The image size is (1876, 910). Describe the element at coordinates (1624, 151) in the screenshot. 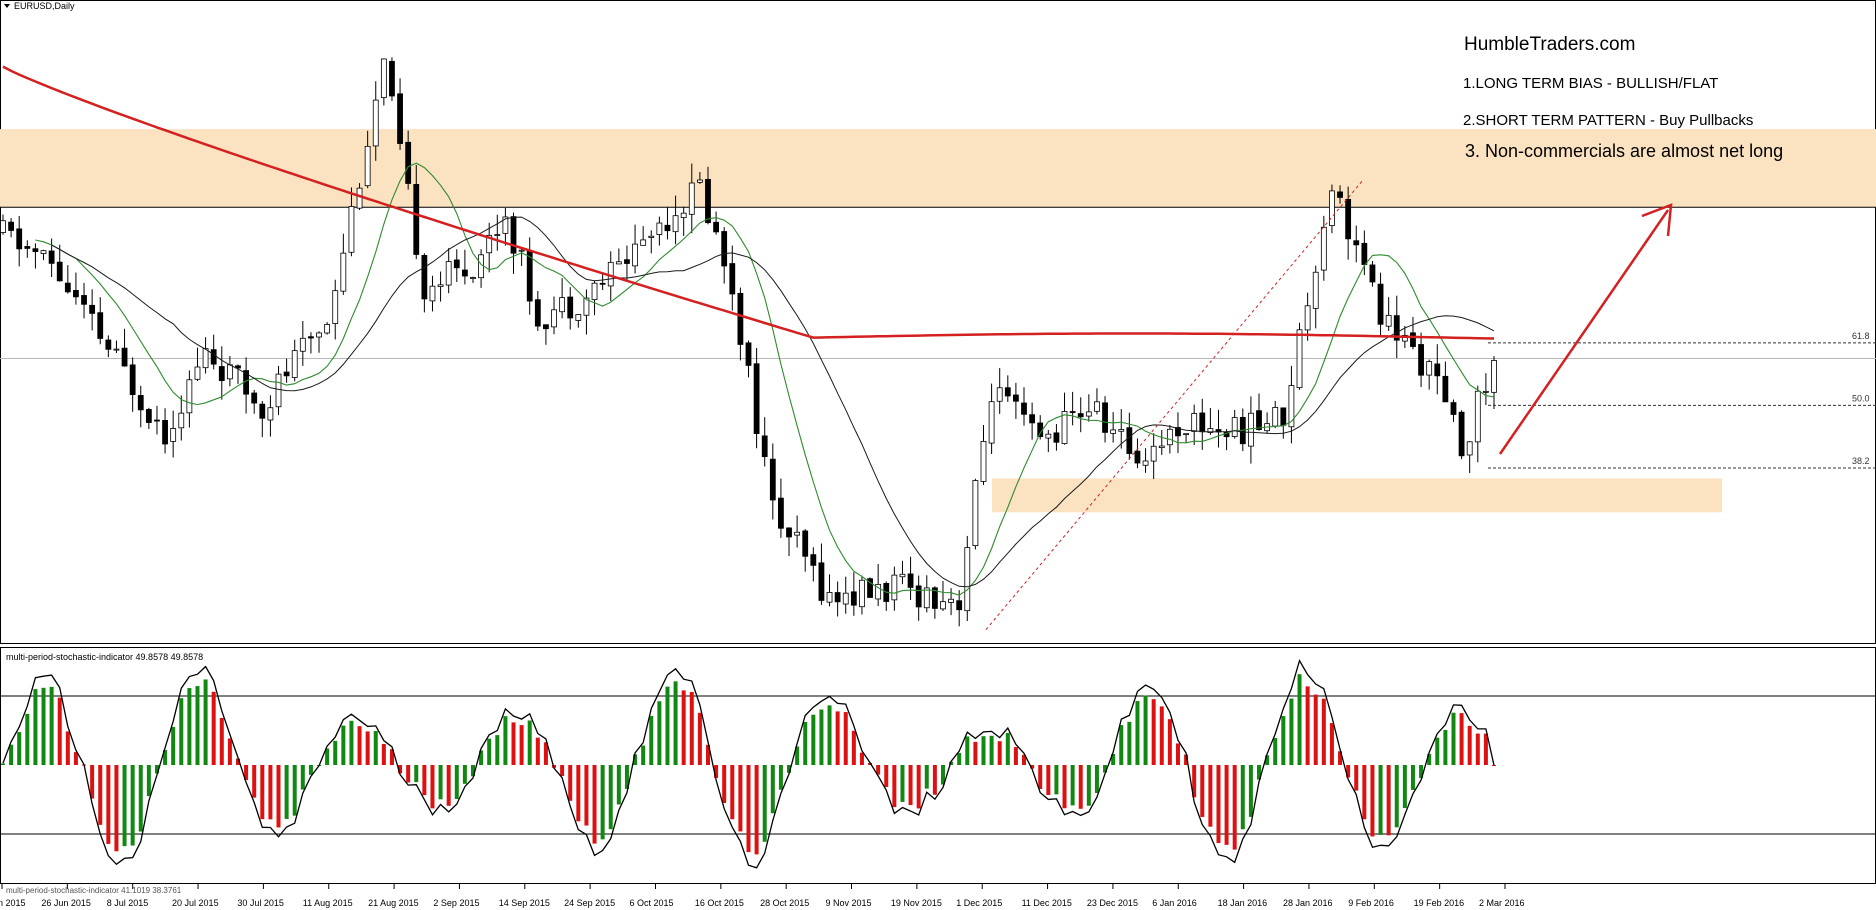

I see `annotation-line-3: 3. Non-commercials are almost net long` at that location.